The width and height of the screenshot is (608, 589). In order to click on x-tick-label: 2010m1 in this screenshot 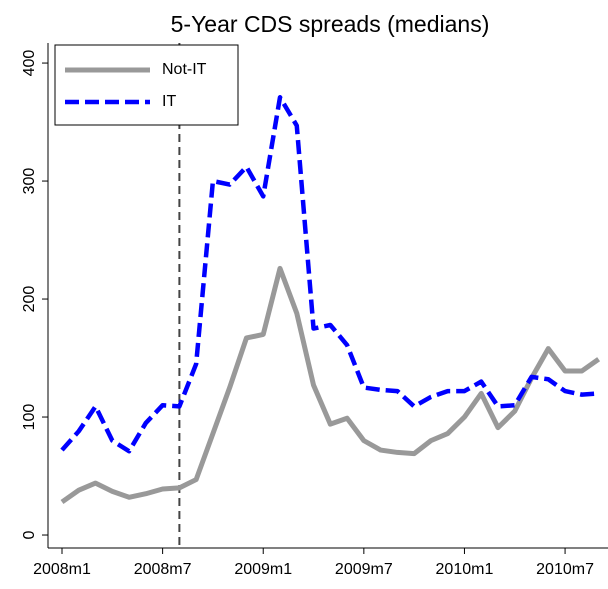, I will do `click(465, 569)`.